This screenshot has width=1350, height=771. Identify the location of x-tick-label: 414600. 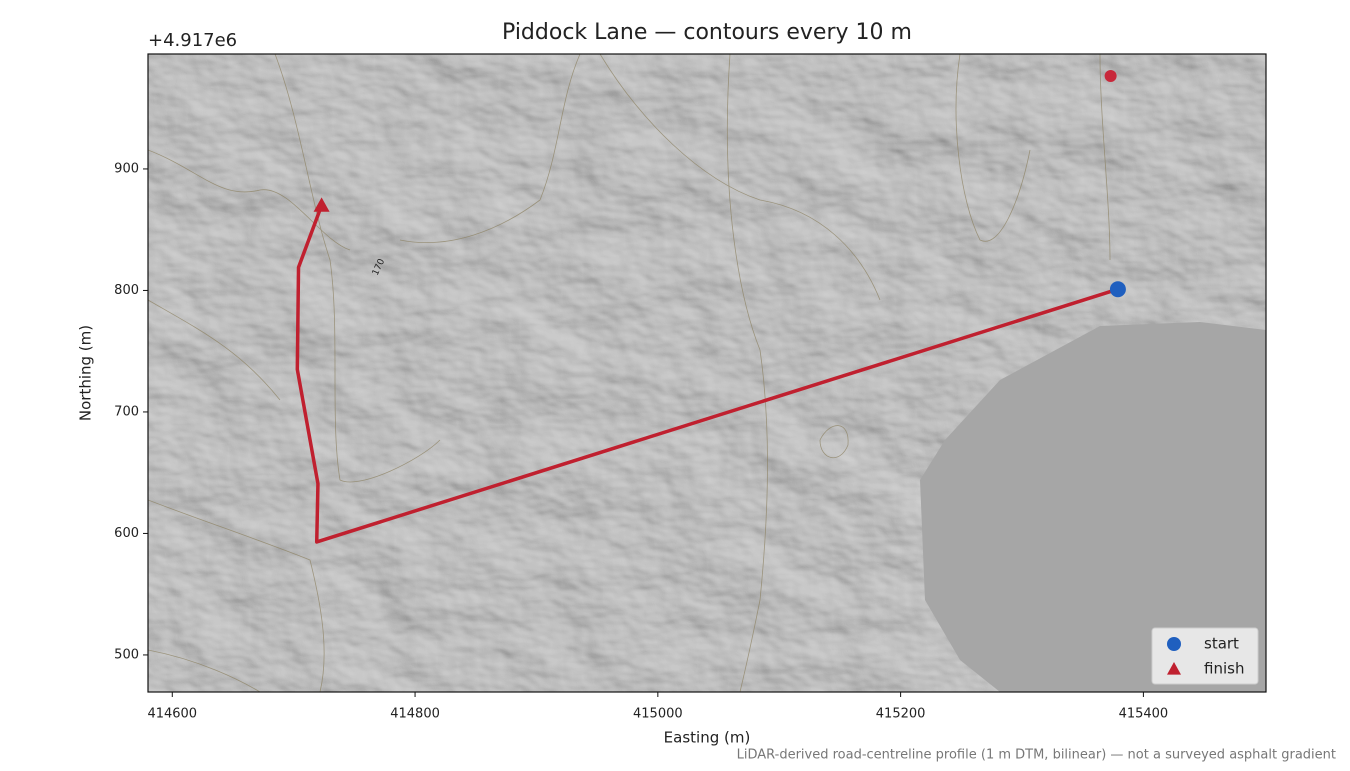
(172, 714).